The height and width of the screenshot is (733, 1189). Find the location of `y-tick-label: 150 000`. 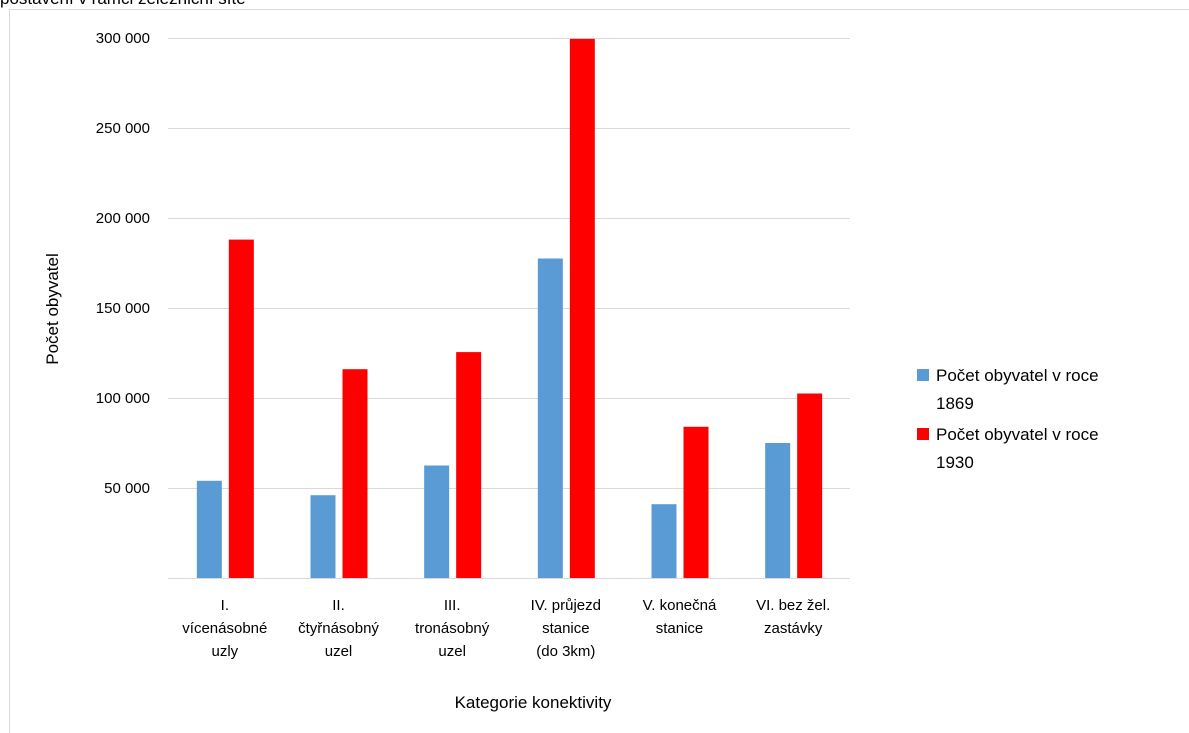

y-tick-label: 150 000 is located at coordinates (123, 308).